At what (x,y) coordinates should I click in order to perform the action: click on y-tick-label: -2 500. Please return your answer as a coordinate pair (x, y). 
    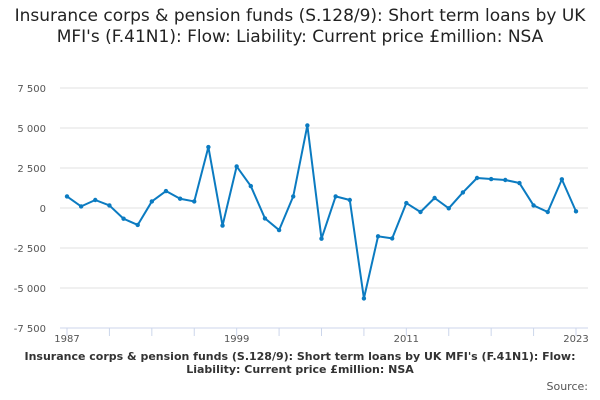
    Looking at the image, I should click on (30, 249).